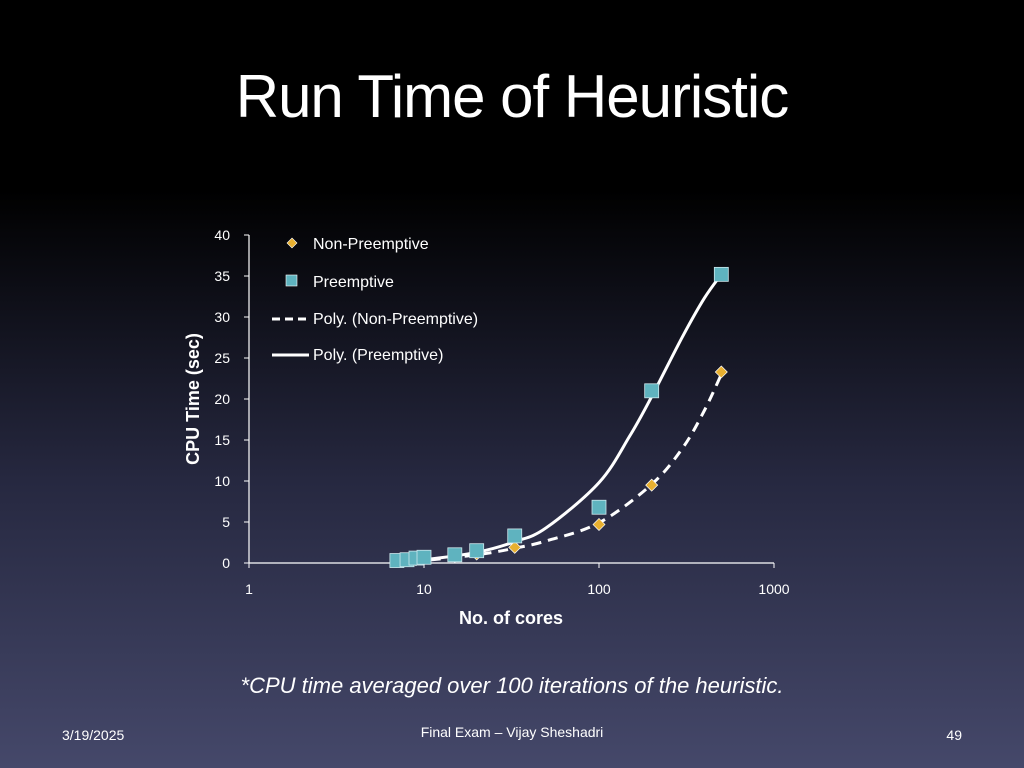  I want to click on legend-item-poly-preemptive: Poly. (Preemptive), so click(357, 355).